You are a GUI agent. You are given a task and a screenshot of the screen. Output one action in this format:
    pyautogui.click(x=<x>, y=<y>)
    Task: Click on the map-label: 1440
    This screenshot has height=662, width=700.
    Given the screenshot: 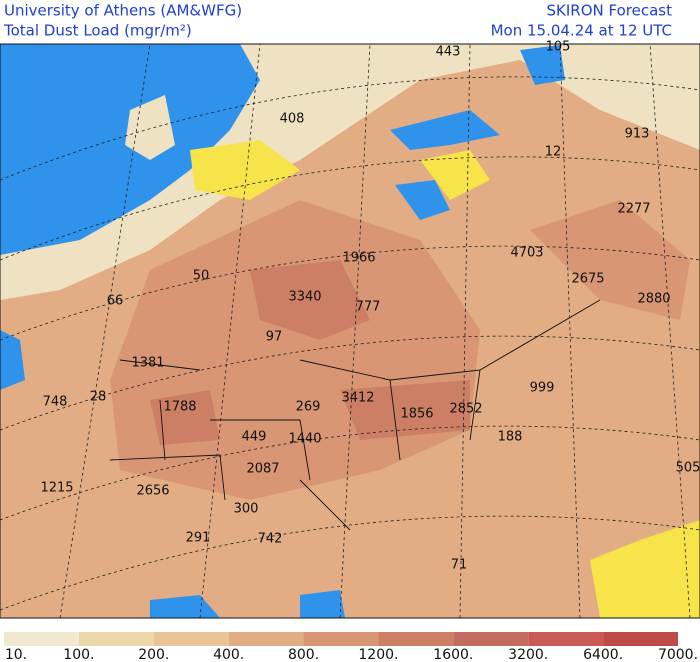 What is the action you would take?
    pyautogui.click(x=304, y=439)
    